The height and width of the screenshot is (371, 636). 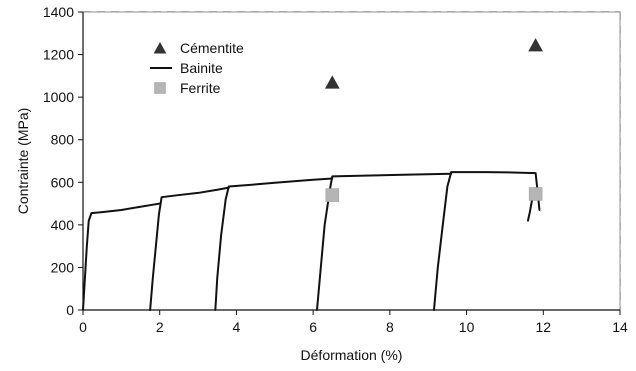 What do you see at coordinates (63, 225) in the screenshot?
I see `y-tick-label-400: 400` at bounding box center [63, 225].